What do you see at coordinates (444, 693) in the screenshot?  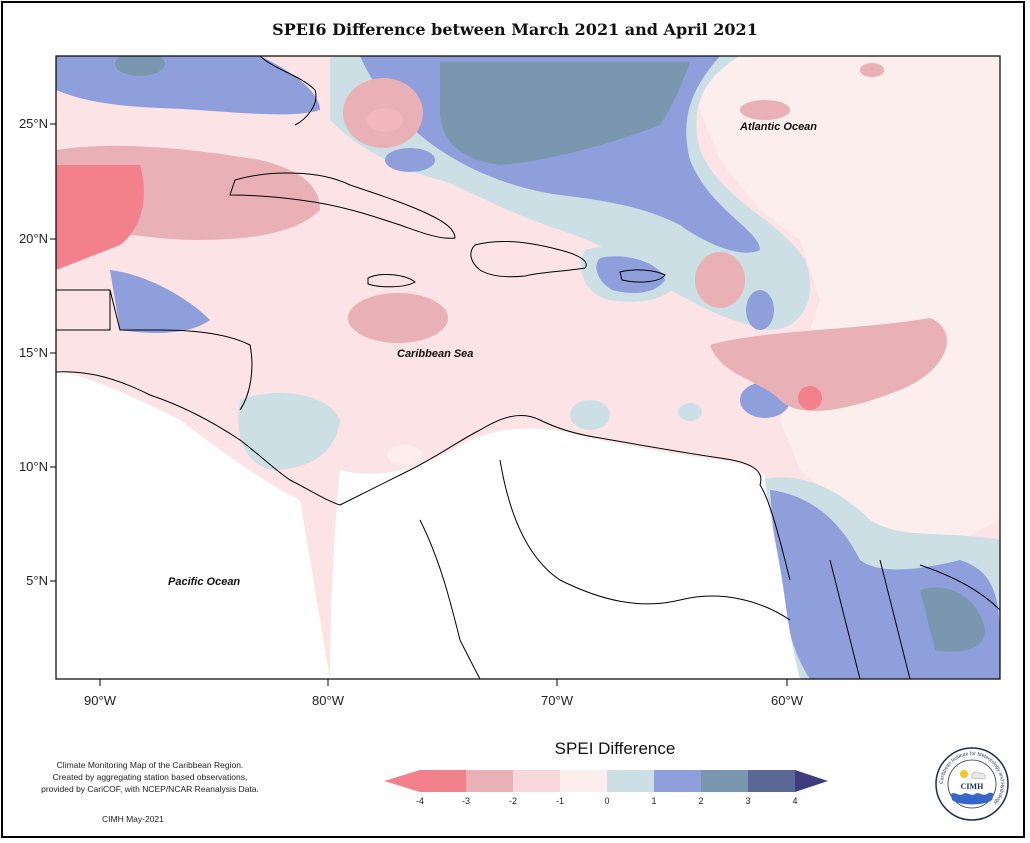 I see `longitude-axis: 90°W 80°W 70°W 60°W` at bounding box center [444, 693].